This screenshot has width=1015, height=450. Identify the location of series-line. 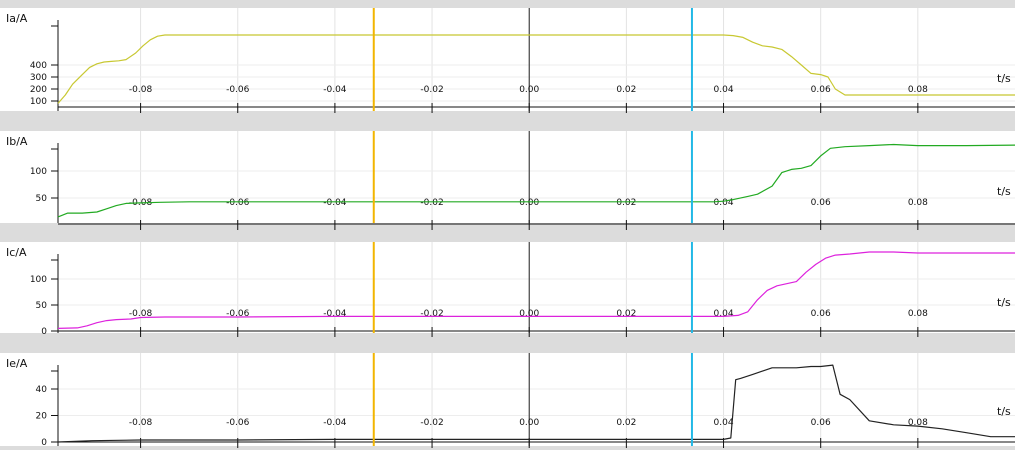
(536, 69).